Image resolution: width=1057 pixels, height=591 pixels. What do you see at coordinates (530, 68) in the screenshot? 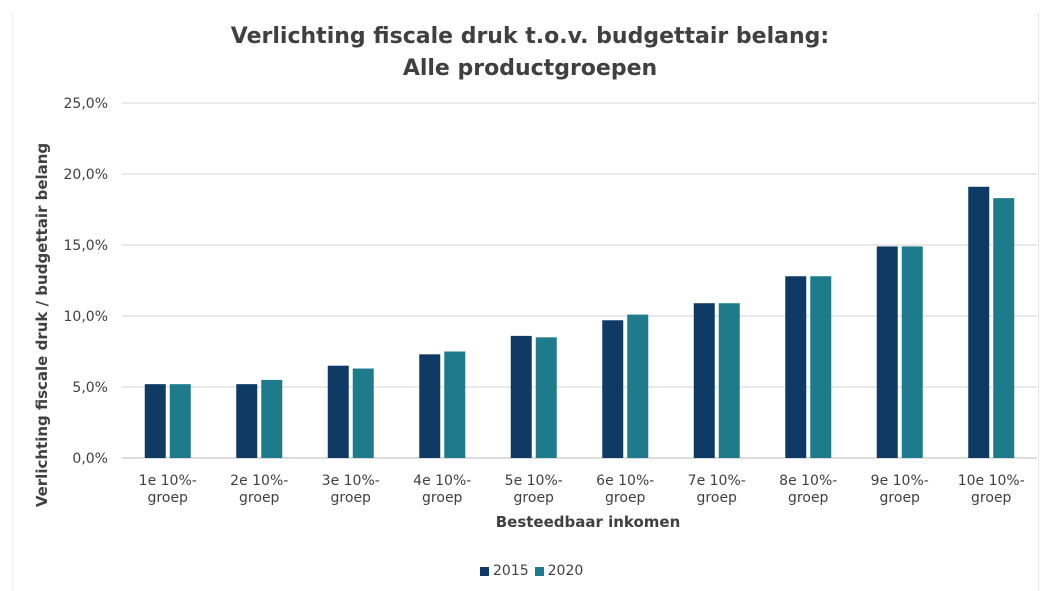
I see `chart-title-line-2: Alle productgroepen` at bounding box center [530, 68].